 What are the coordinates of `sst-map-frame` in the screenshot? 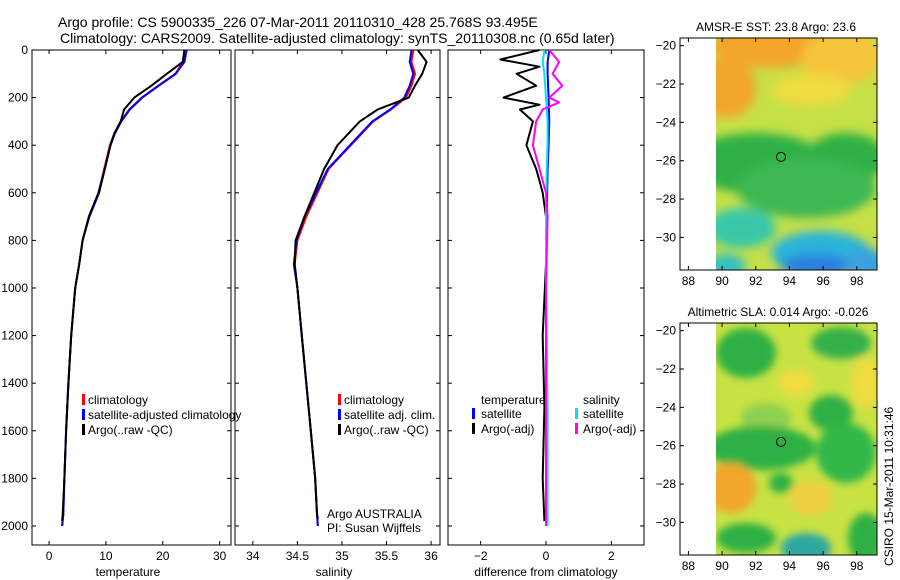 It's located at (778, 154).